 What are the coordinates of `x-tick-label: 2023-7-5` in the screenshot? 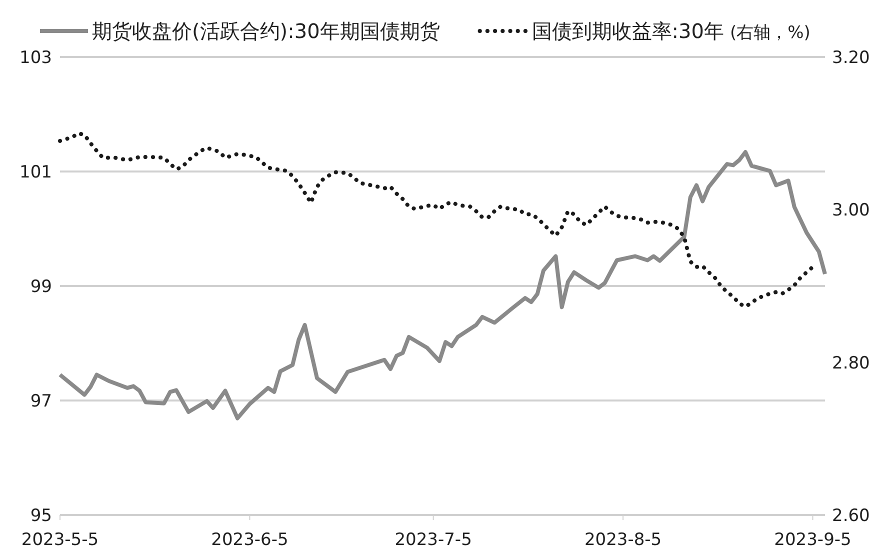 It's located at (433, 540).